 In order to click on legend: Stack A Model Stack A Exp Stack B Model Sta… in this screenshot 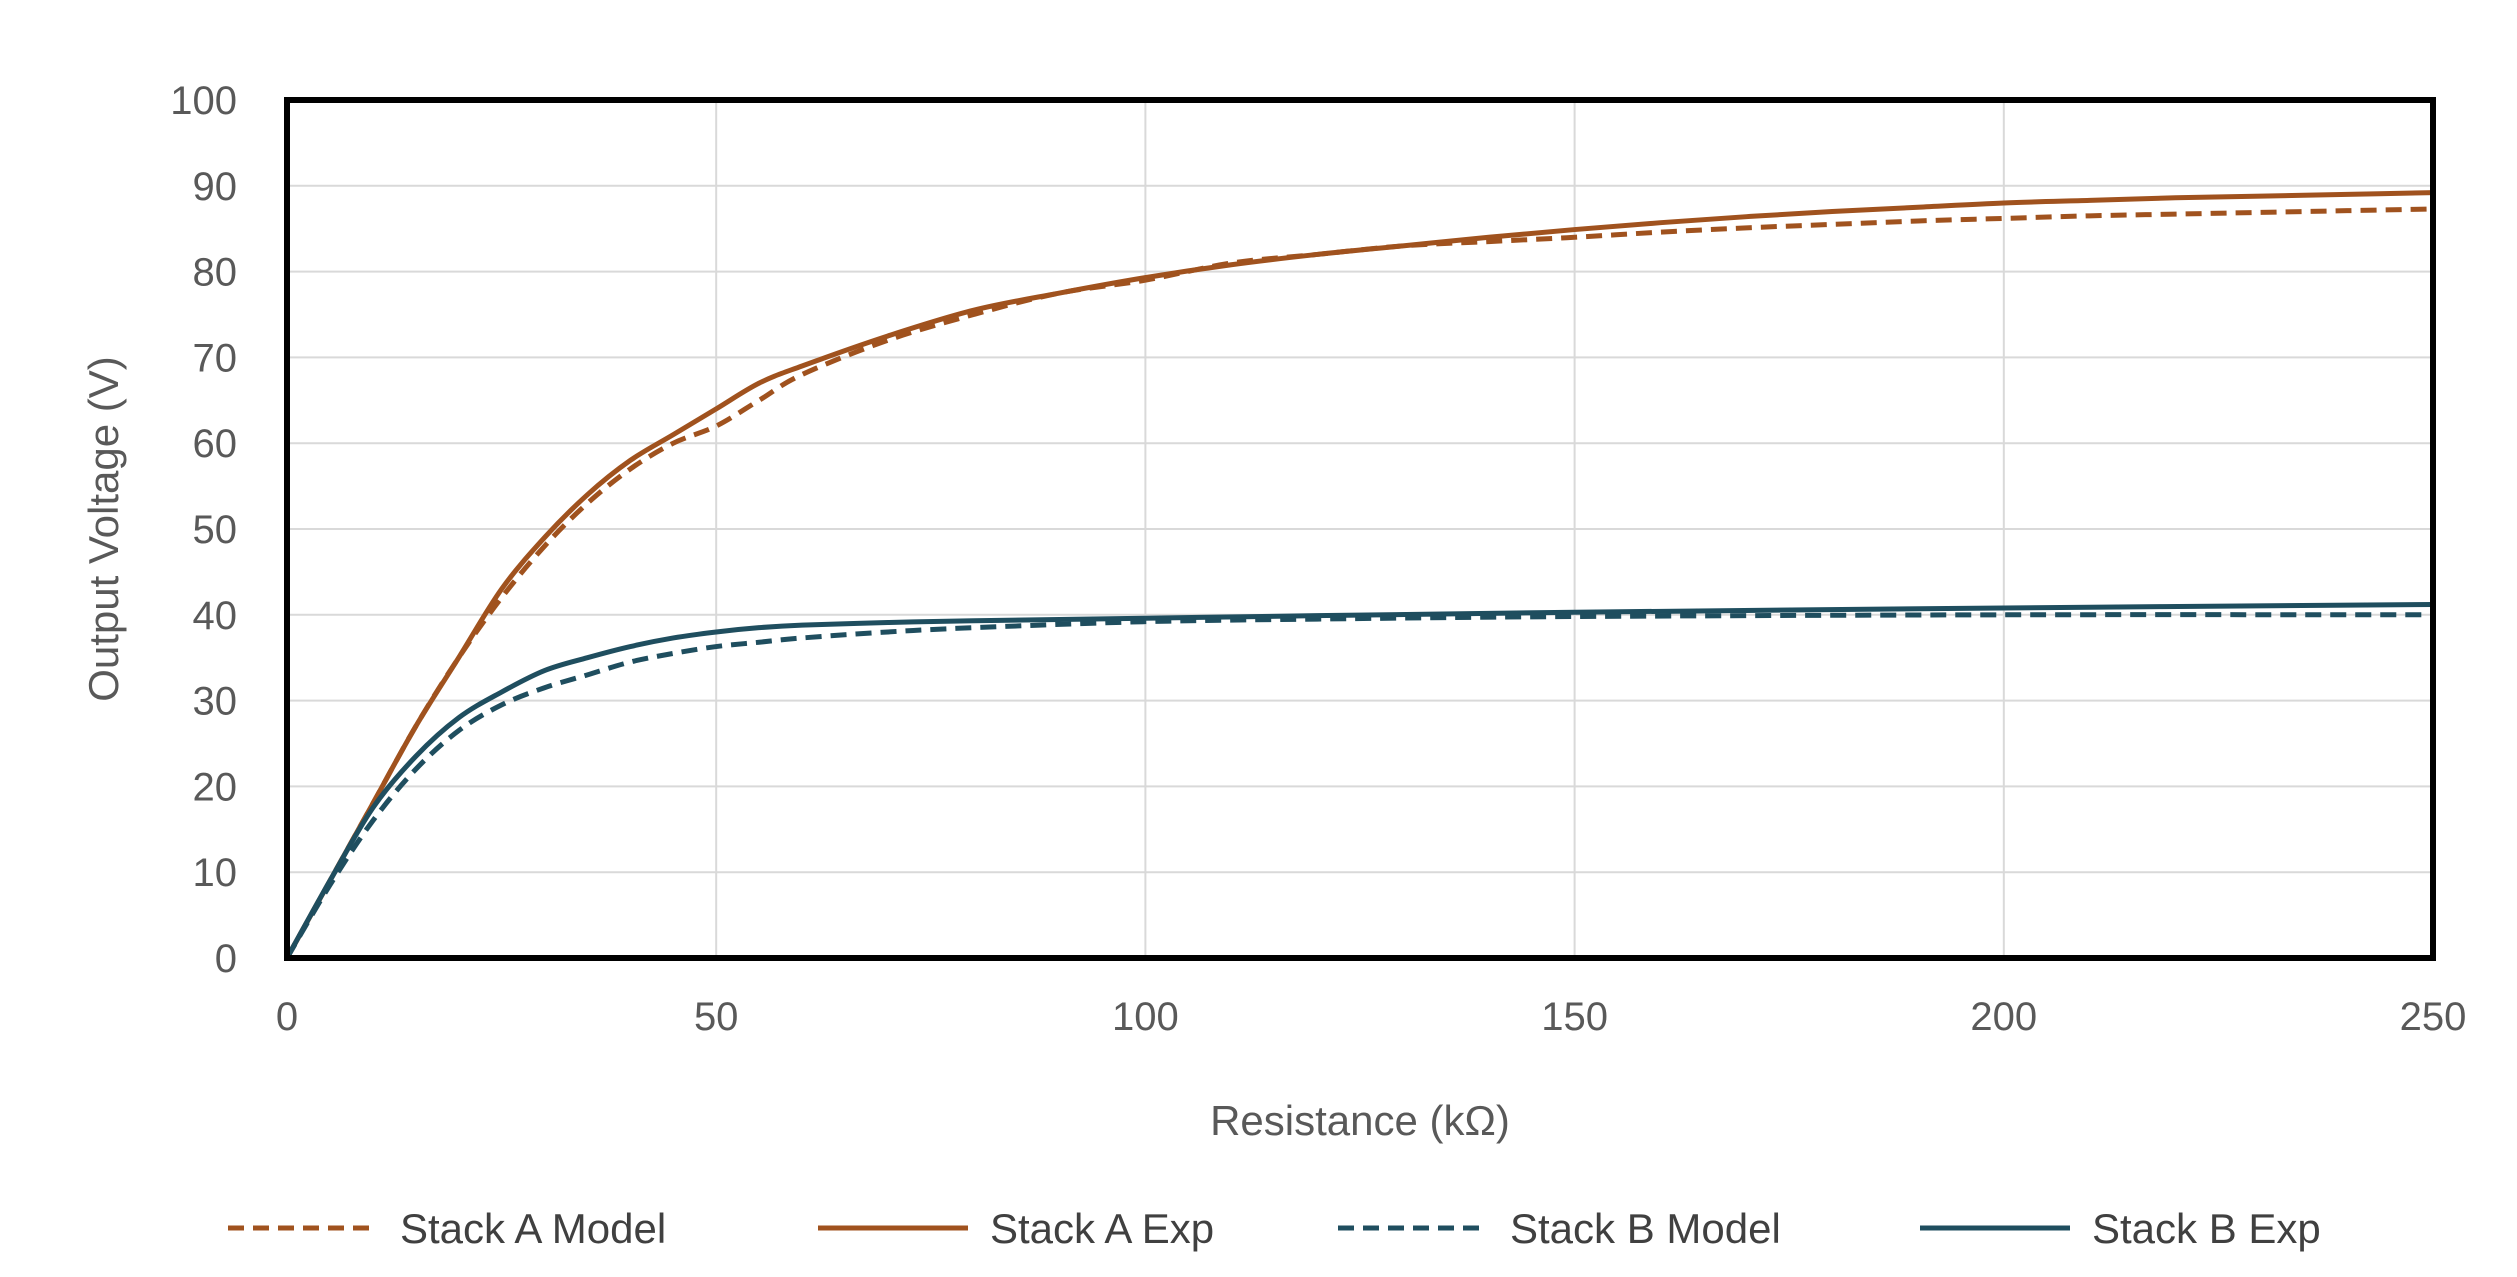, I will do `click(1274, 1228)`.